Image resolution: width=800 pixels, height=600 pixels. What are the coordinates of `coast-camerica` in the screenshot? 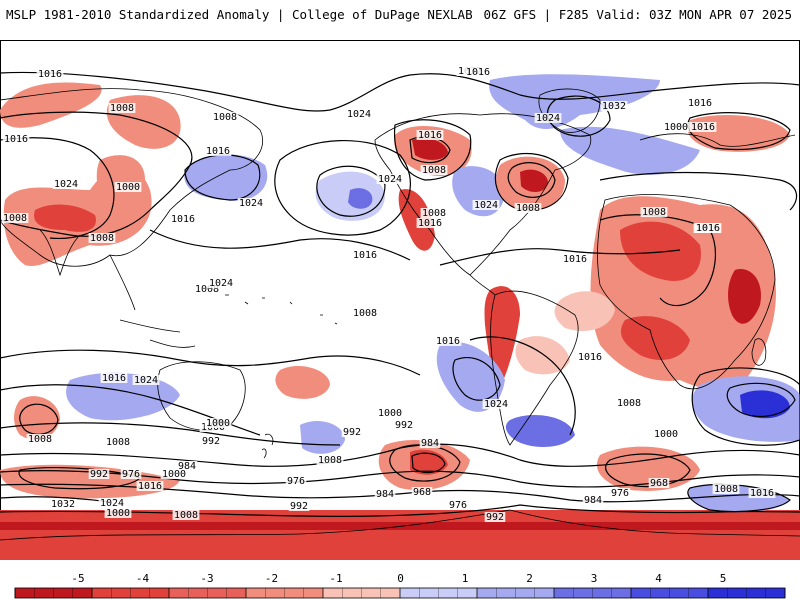 It's located at (482, 285).